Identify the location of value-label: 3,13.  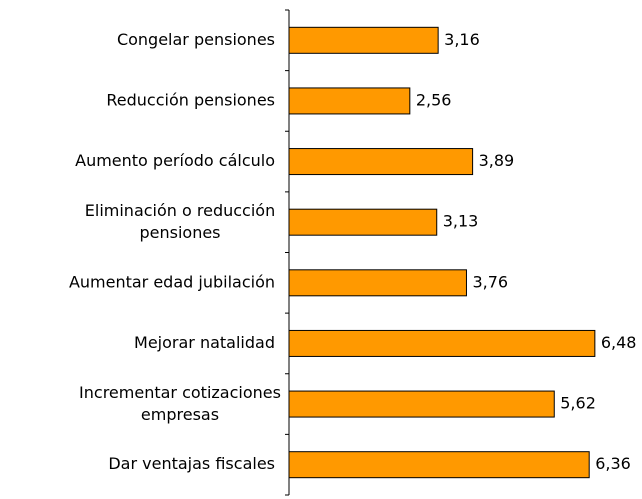
(461, 221).